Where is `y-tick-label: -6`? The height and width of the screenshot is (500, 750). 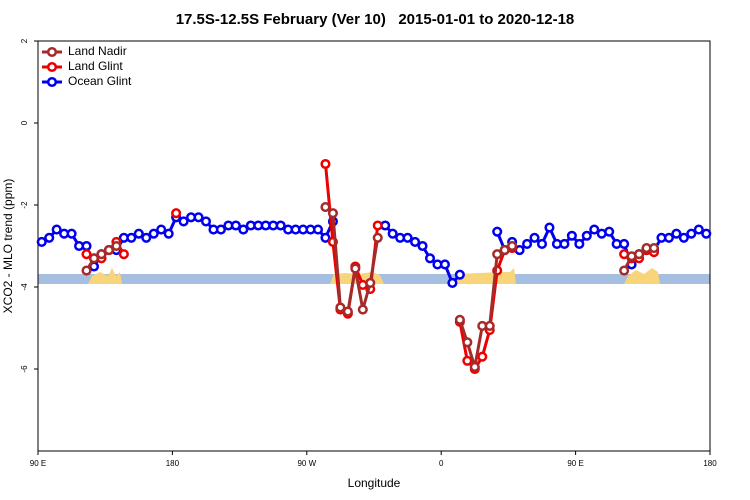 y-tick-label: -6 is located at coordinates (24, 369).